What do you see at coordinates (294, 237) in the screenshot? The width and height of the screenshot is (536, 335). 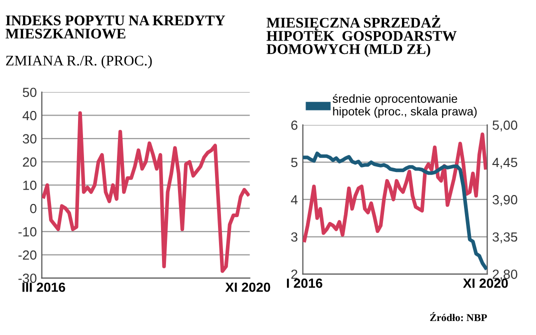 I see `y-tick-label: 3` at bounding box center [294, 237].